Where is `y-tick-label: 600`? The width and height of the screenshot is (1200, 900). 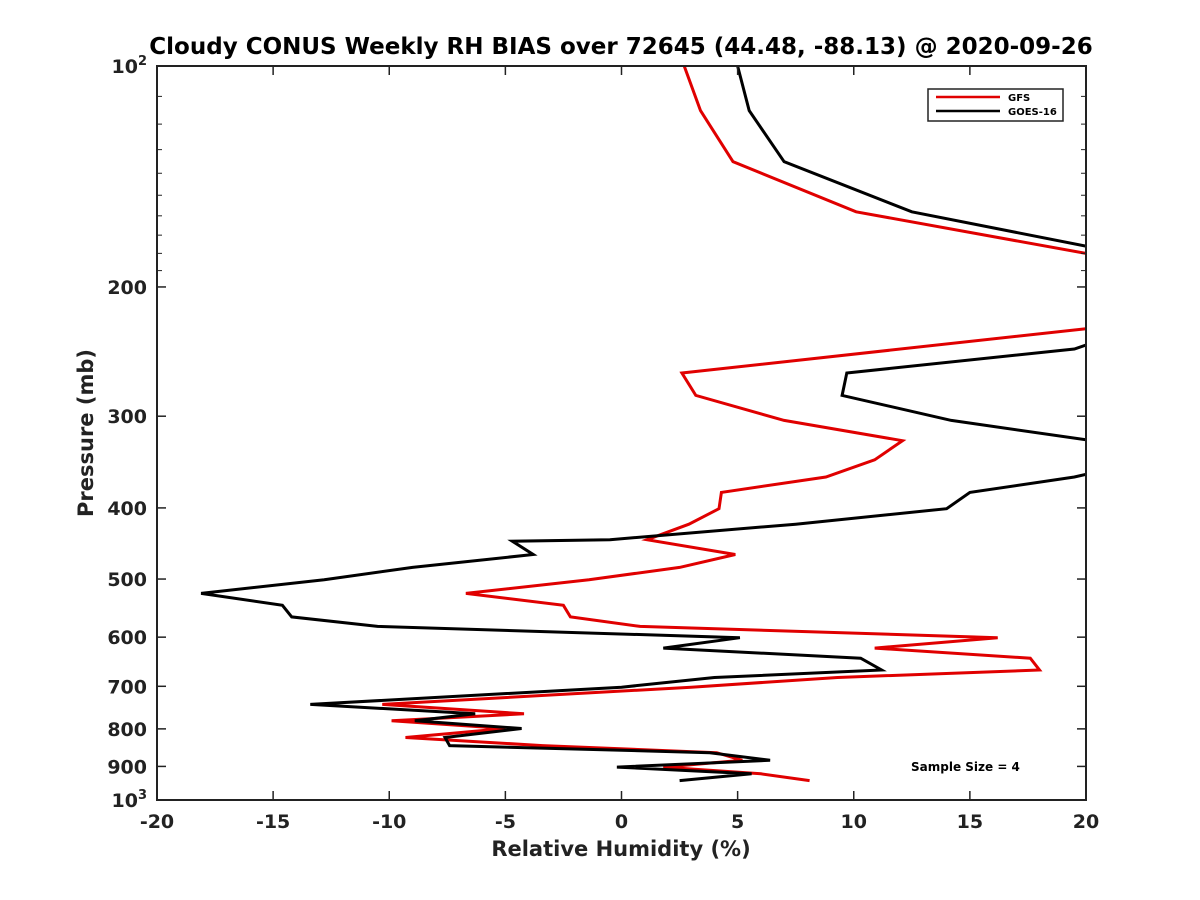
y-tick-label: 600 is located at coordinates (127, 638).